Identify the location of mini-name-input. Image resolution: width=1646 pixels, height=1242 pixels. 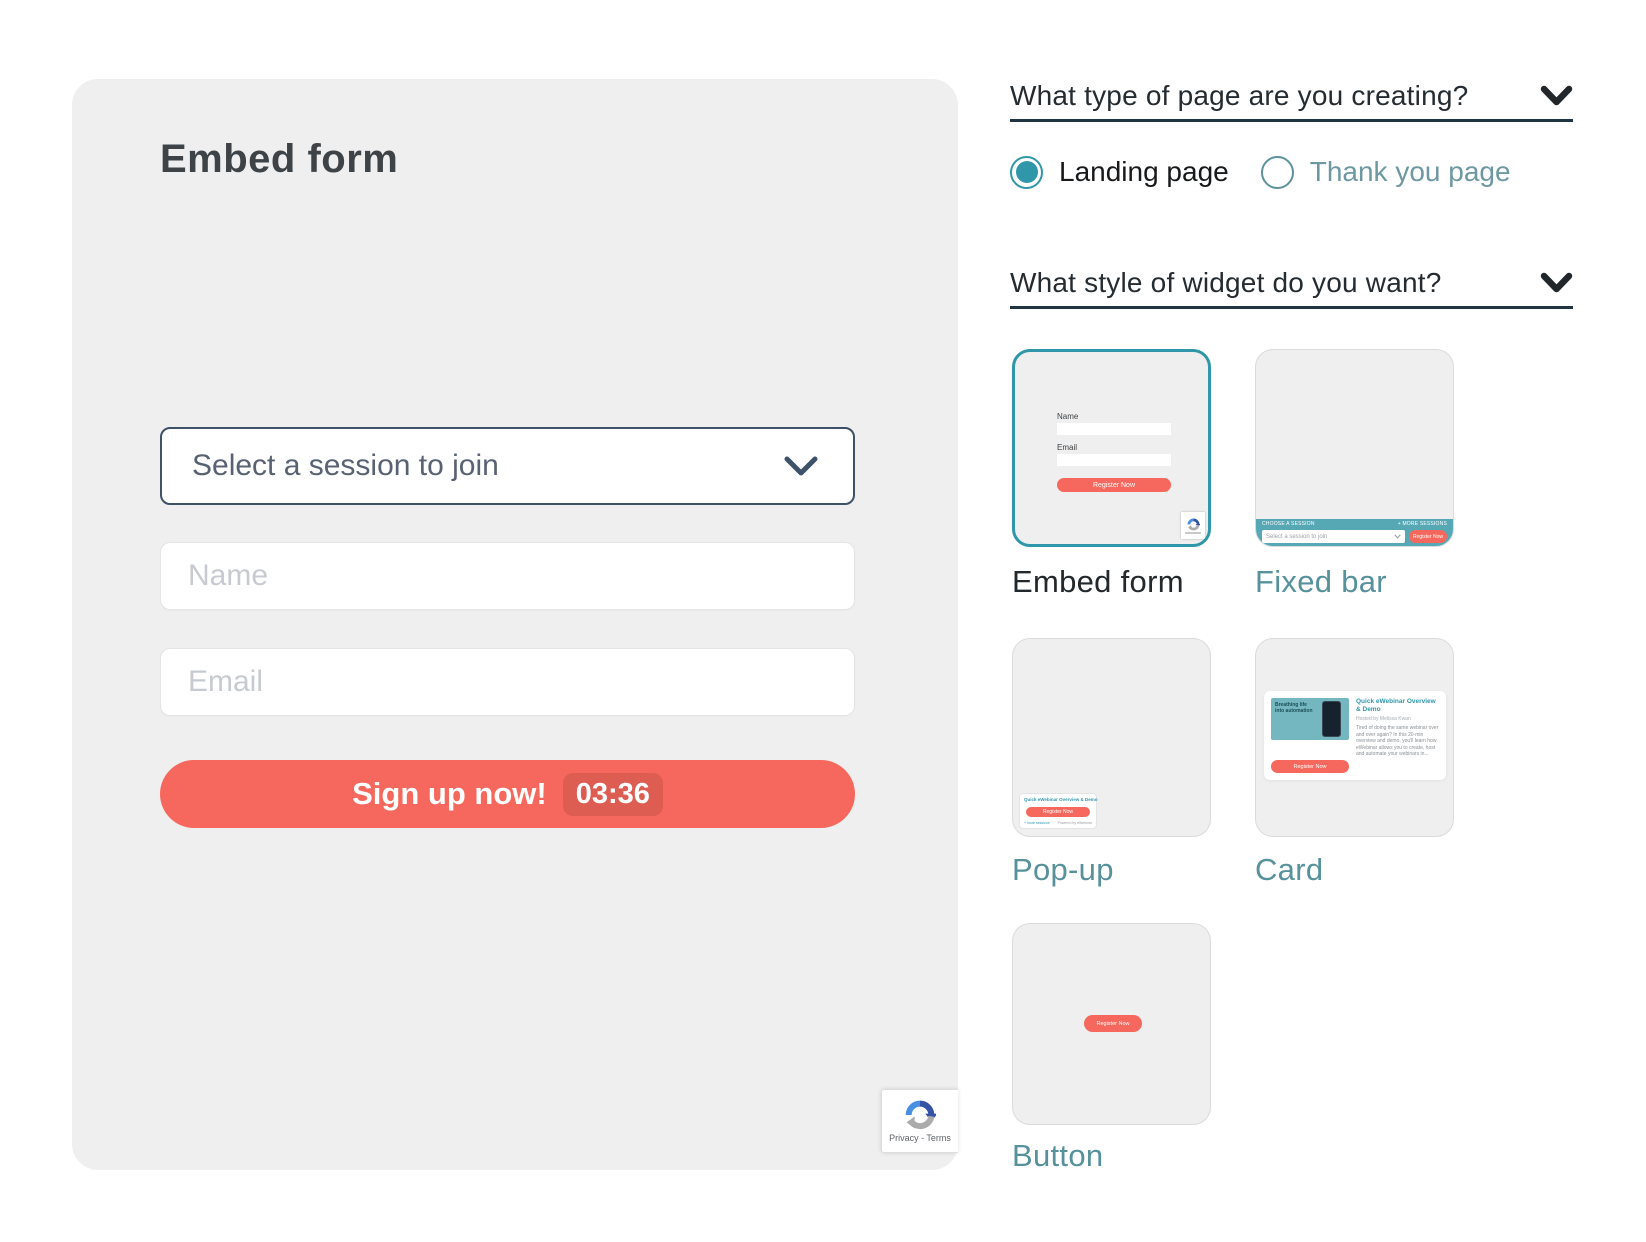
(1114, 429).